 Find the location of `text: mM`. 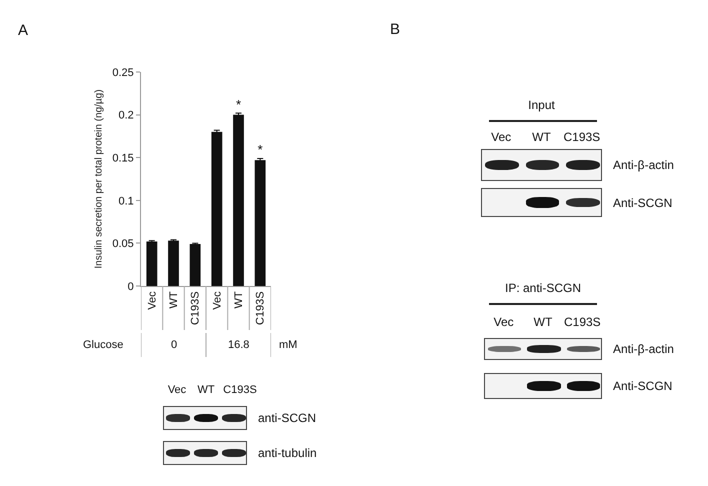

text: mM is located at coordinates (288, 345).